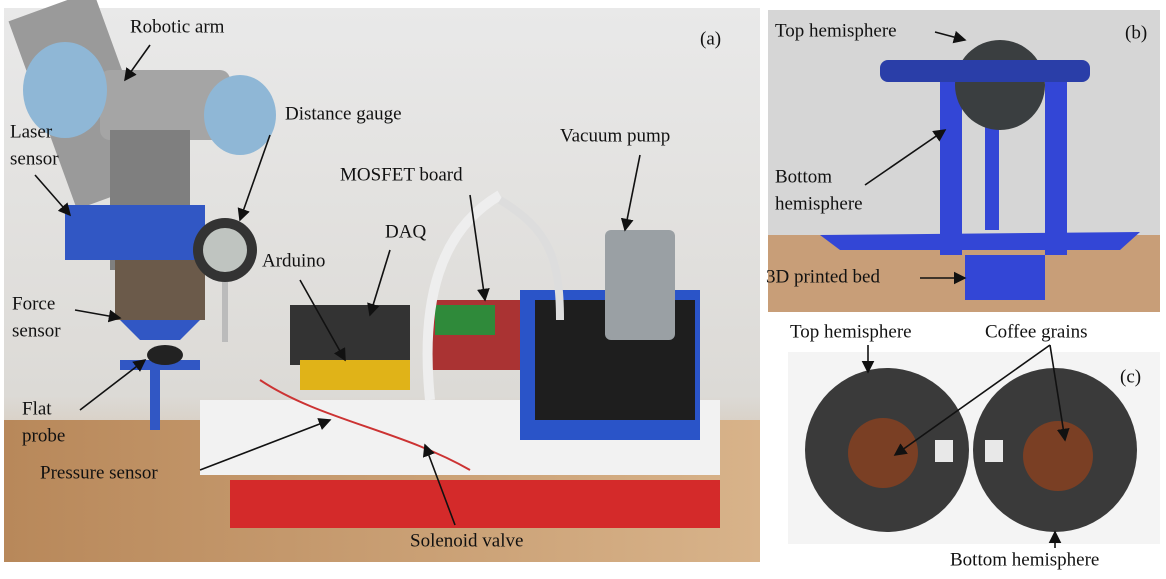  I want to click on annotation-label: Distance gauge, so click(343, 113).